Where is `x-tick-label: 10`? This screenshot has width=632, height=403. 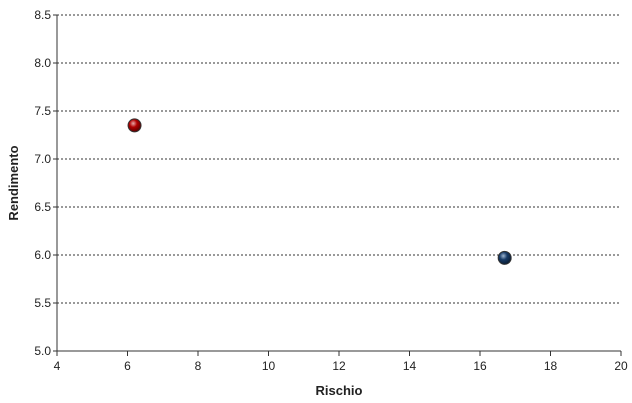 x-tick-label: 10 is located at coordinates (269, 366).